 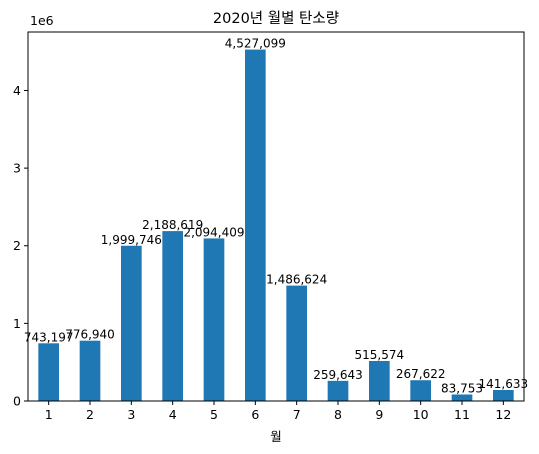 I want to click on x-tick-label: 11, so click(x=462, y=414).